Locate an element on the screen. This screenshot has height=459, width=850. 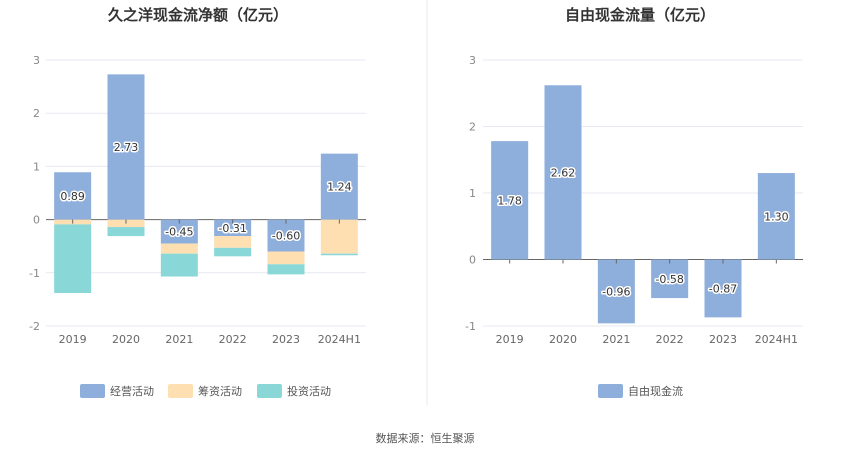
bar-自由现金流-2020 is located at coordinates (563, 172).